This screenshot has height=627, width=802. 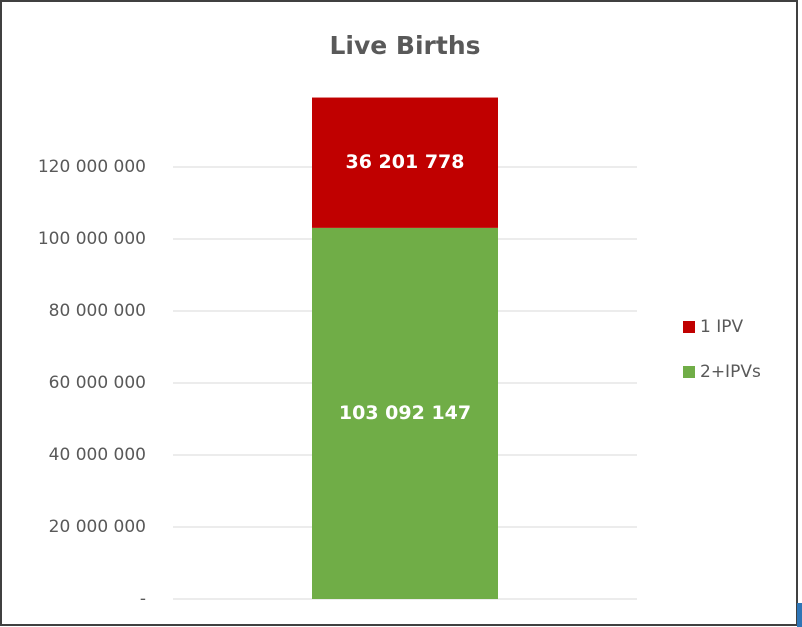 I want to click on edge-decoration, so click(x=799, y=615).